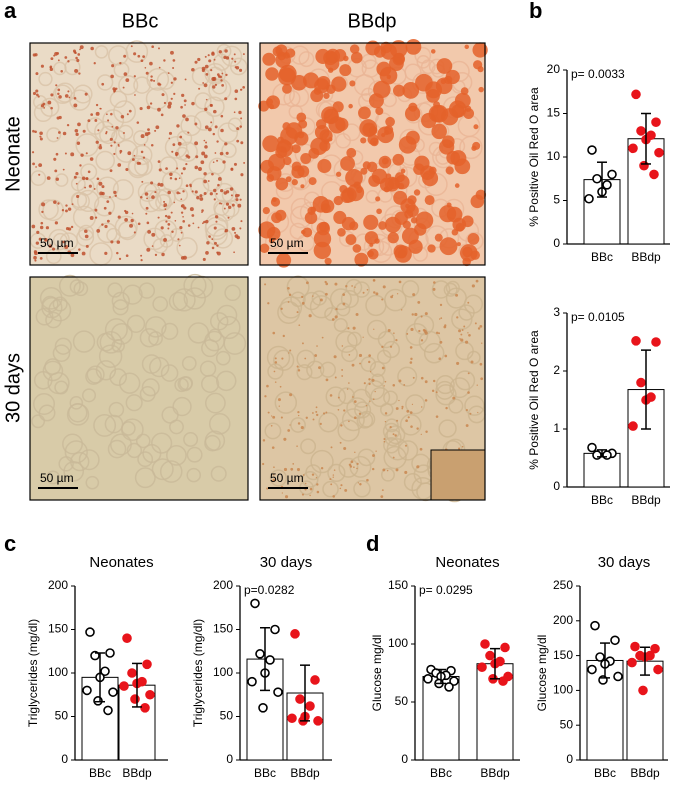  What do you see at coordinates (227, 716) in the screenshot?
I see `y-tick-label: 50` at bounding box center [227, 716].